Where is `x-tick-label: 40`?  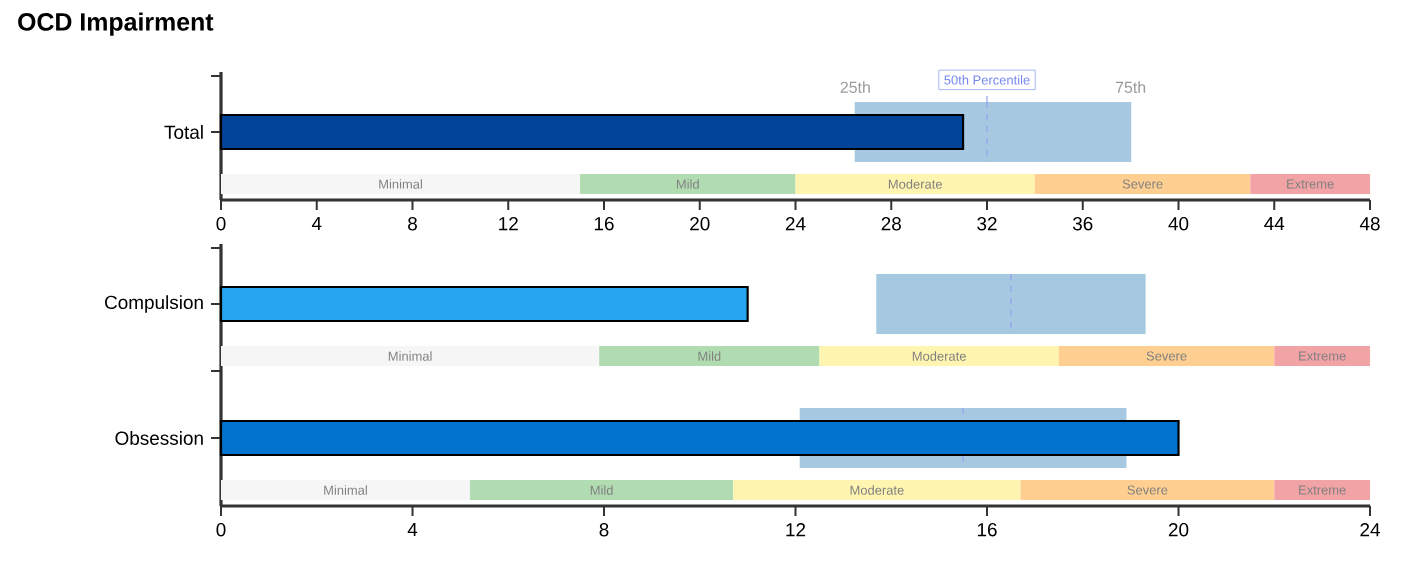 x-tick-label: 40 is located at coordinates (1178, 224).